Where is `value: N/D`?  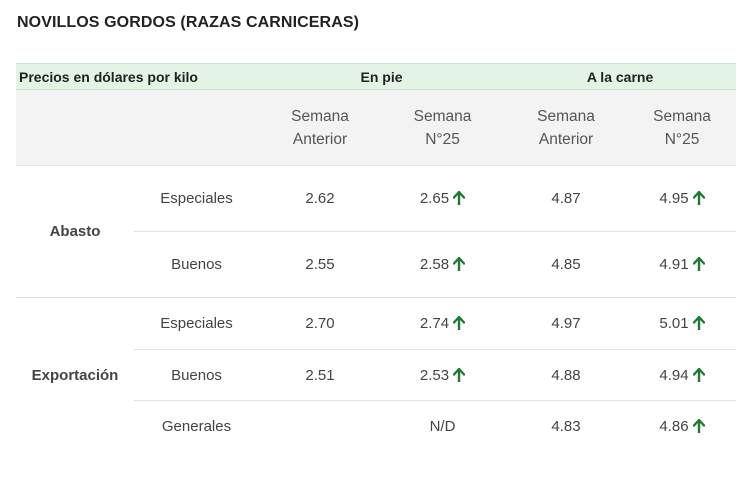
value: N/D is located at coordinates (442, 427).